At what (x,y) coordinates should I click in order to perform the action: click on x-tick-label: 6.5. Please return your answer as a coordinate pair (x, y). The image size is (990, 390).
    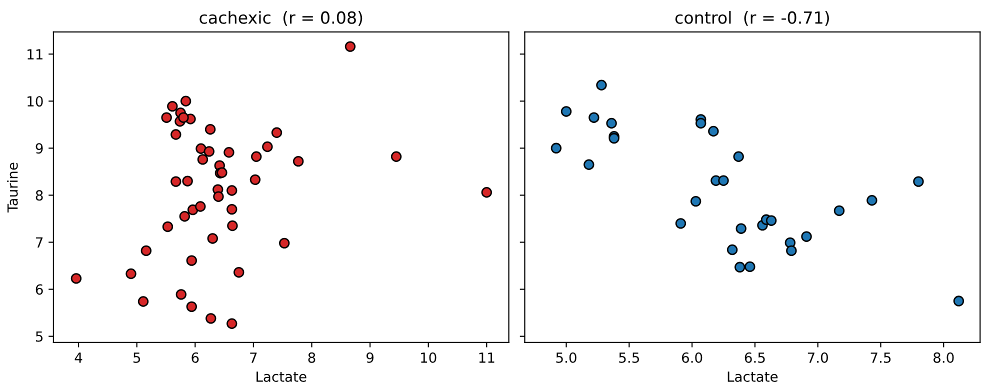
    Looking at the image, I should click on (754, 357).